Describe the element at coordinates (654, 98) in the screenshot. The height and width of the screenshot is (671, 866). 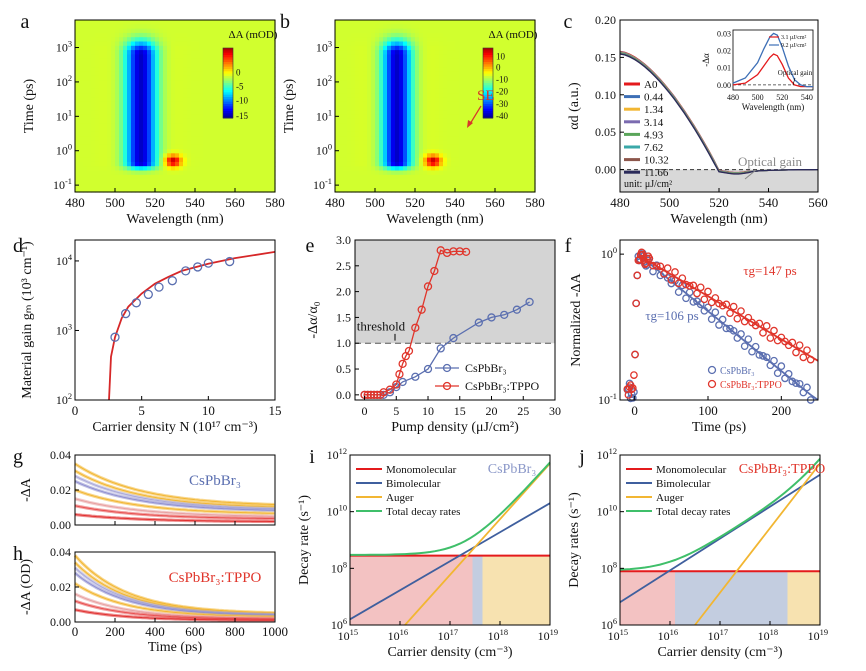
I see `legend-label: 0.44` at that location.